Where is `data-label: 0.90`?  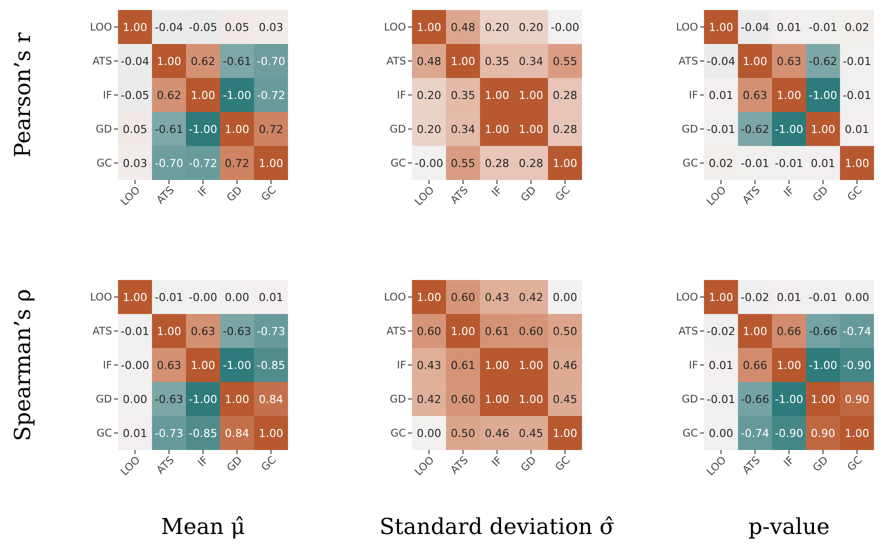
data-label: 0.90 is located at coordinates (823, 433).